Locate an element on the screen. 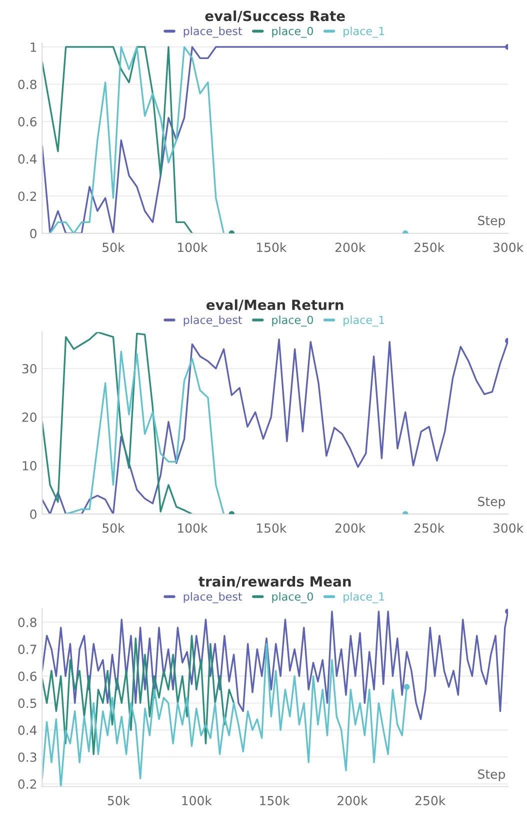  y-tick-label: 0.7 is located at coordinates (27, 649).